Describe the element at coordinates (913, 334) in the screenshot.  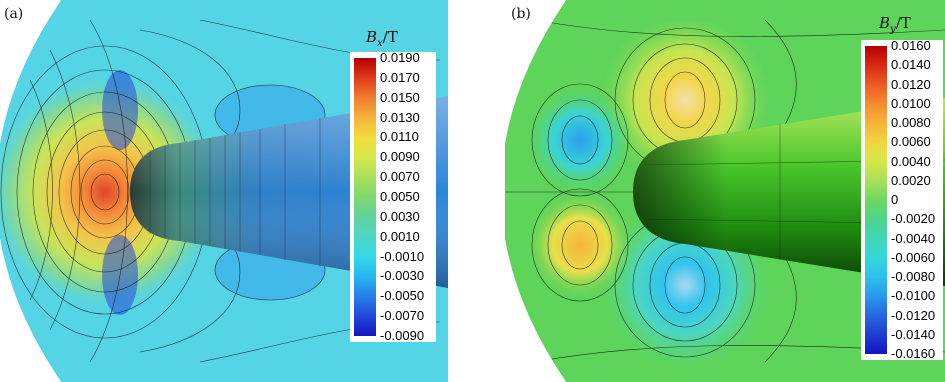
I see `colorbar-tick-label: -0.0140` at that location.